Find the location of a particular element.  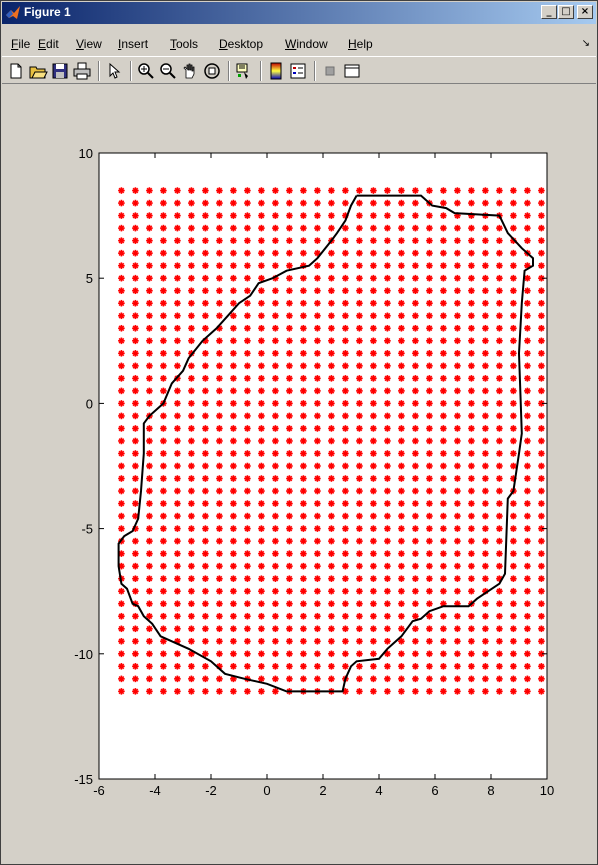

show-plot-tools-icon is located at coordinates (352, 71).